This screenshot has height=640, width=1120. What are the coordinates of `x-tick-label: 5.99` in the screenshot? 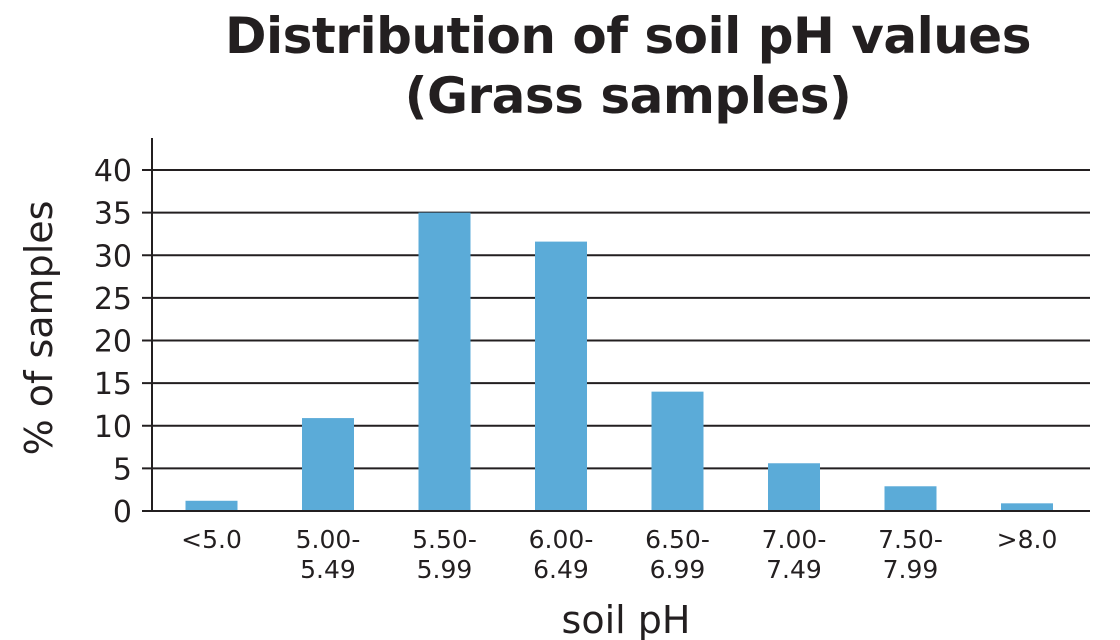 It's located at (445, 569).